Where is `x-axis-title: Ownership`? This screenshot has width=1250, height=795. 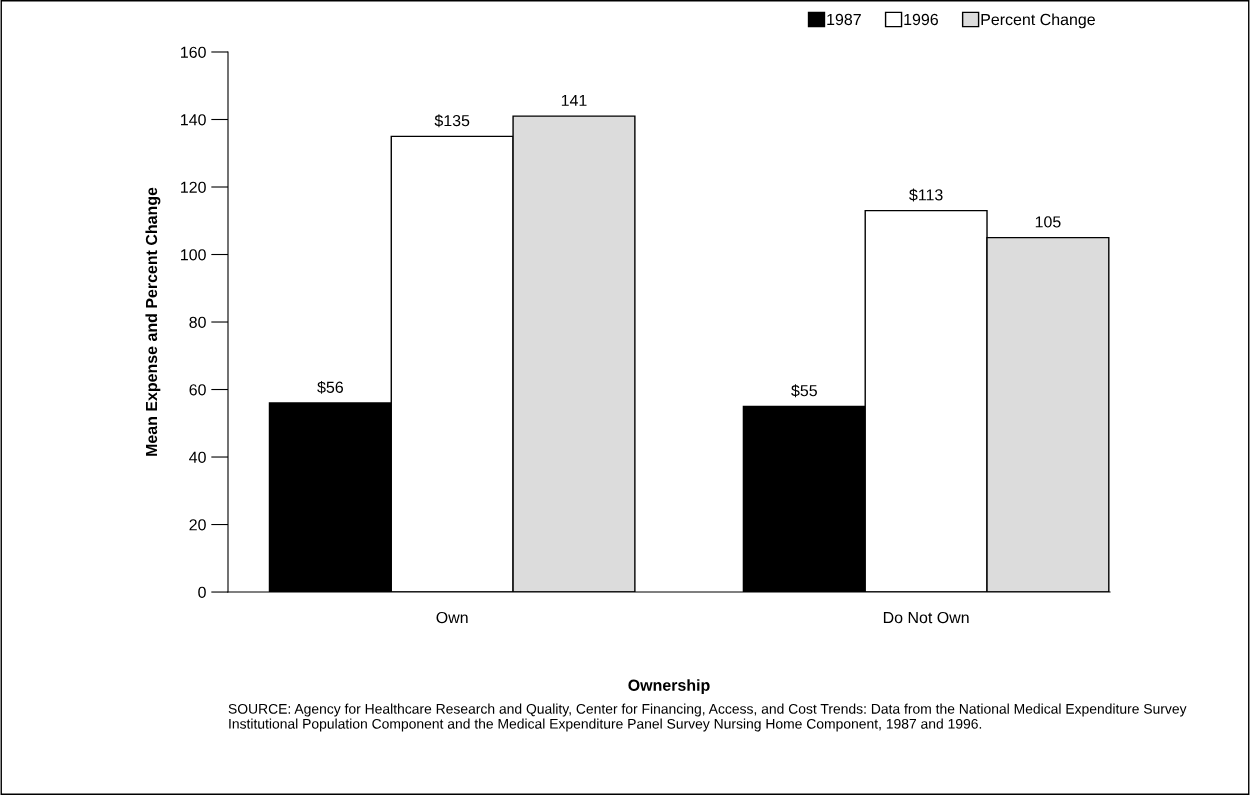 x-axis-title: Ownership is located at coordinates (669, 687).